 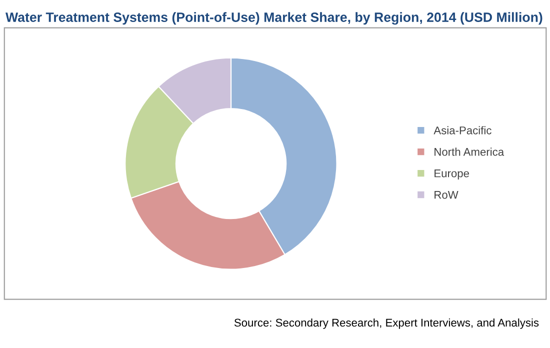 I want to click on source-note: Source: Secondary Research, Expert Interviews, and Analysis, so click(x=386, y=323).